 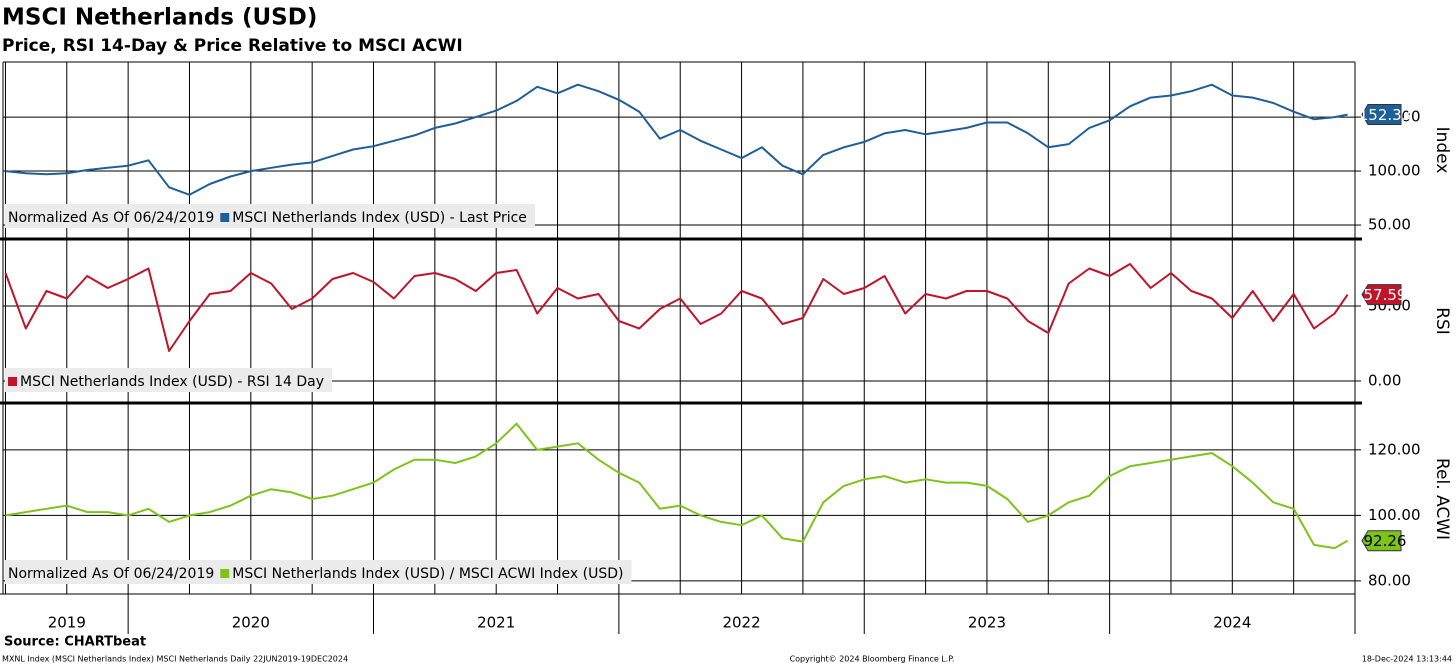 What do you see at coordinates (1442, 321) in the screenshot?
I see `y-axis-label: RSI` at bounding box center [1442, 321].